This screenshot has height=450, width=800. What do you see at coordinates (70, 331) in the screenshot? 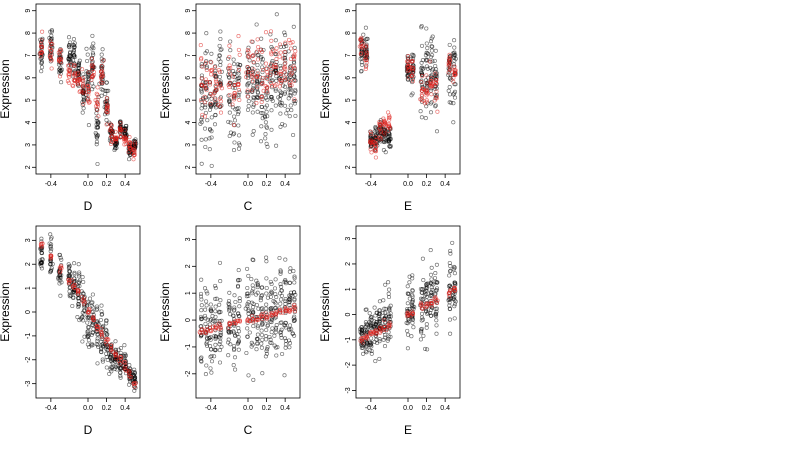
I see `scatter-panel: -0.4 0.0 0.2 0.4 -3 -2 -1 0 1 2 3 D Expression` at bounding box center [70, 331].